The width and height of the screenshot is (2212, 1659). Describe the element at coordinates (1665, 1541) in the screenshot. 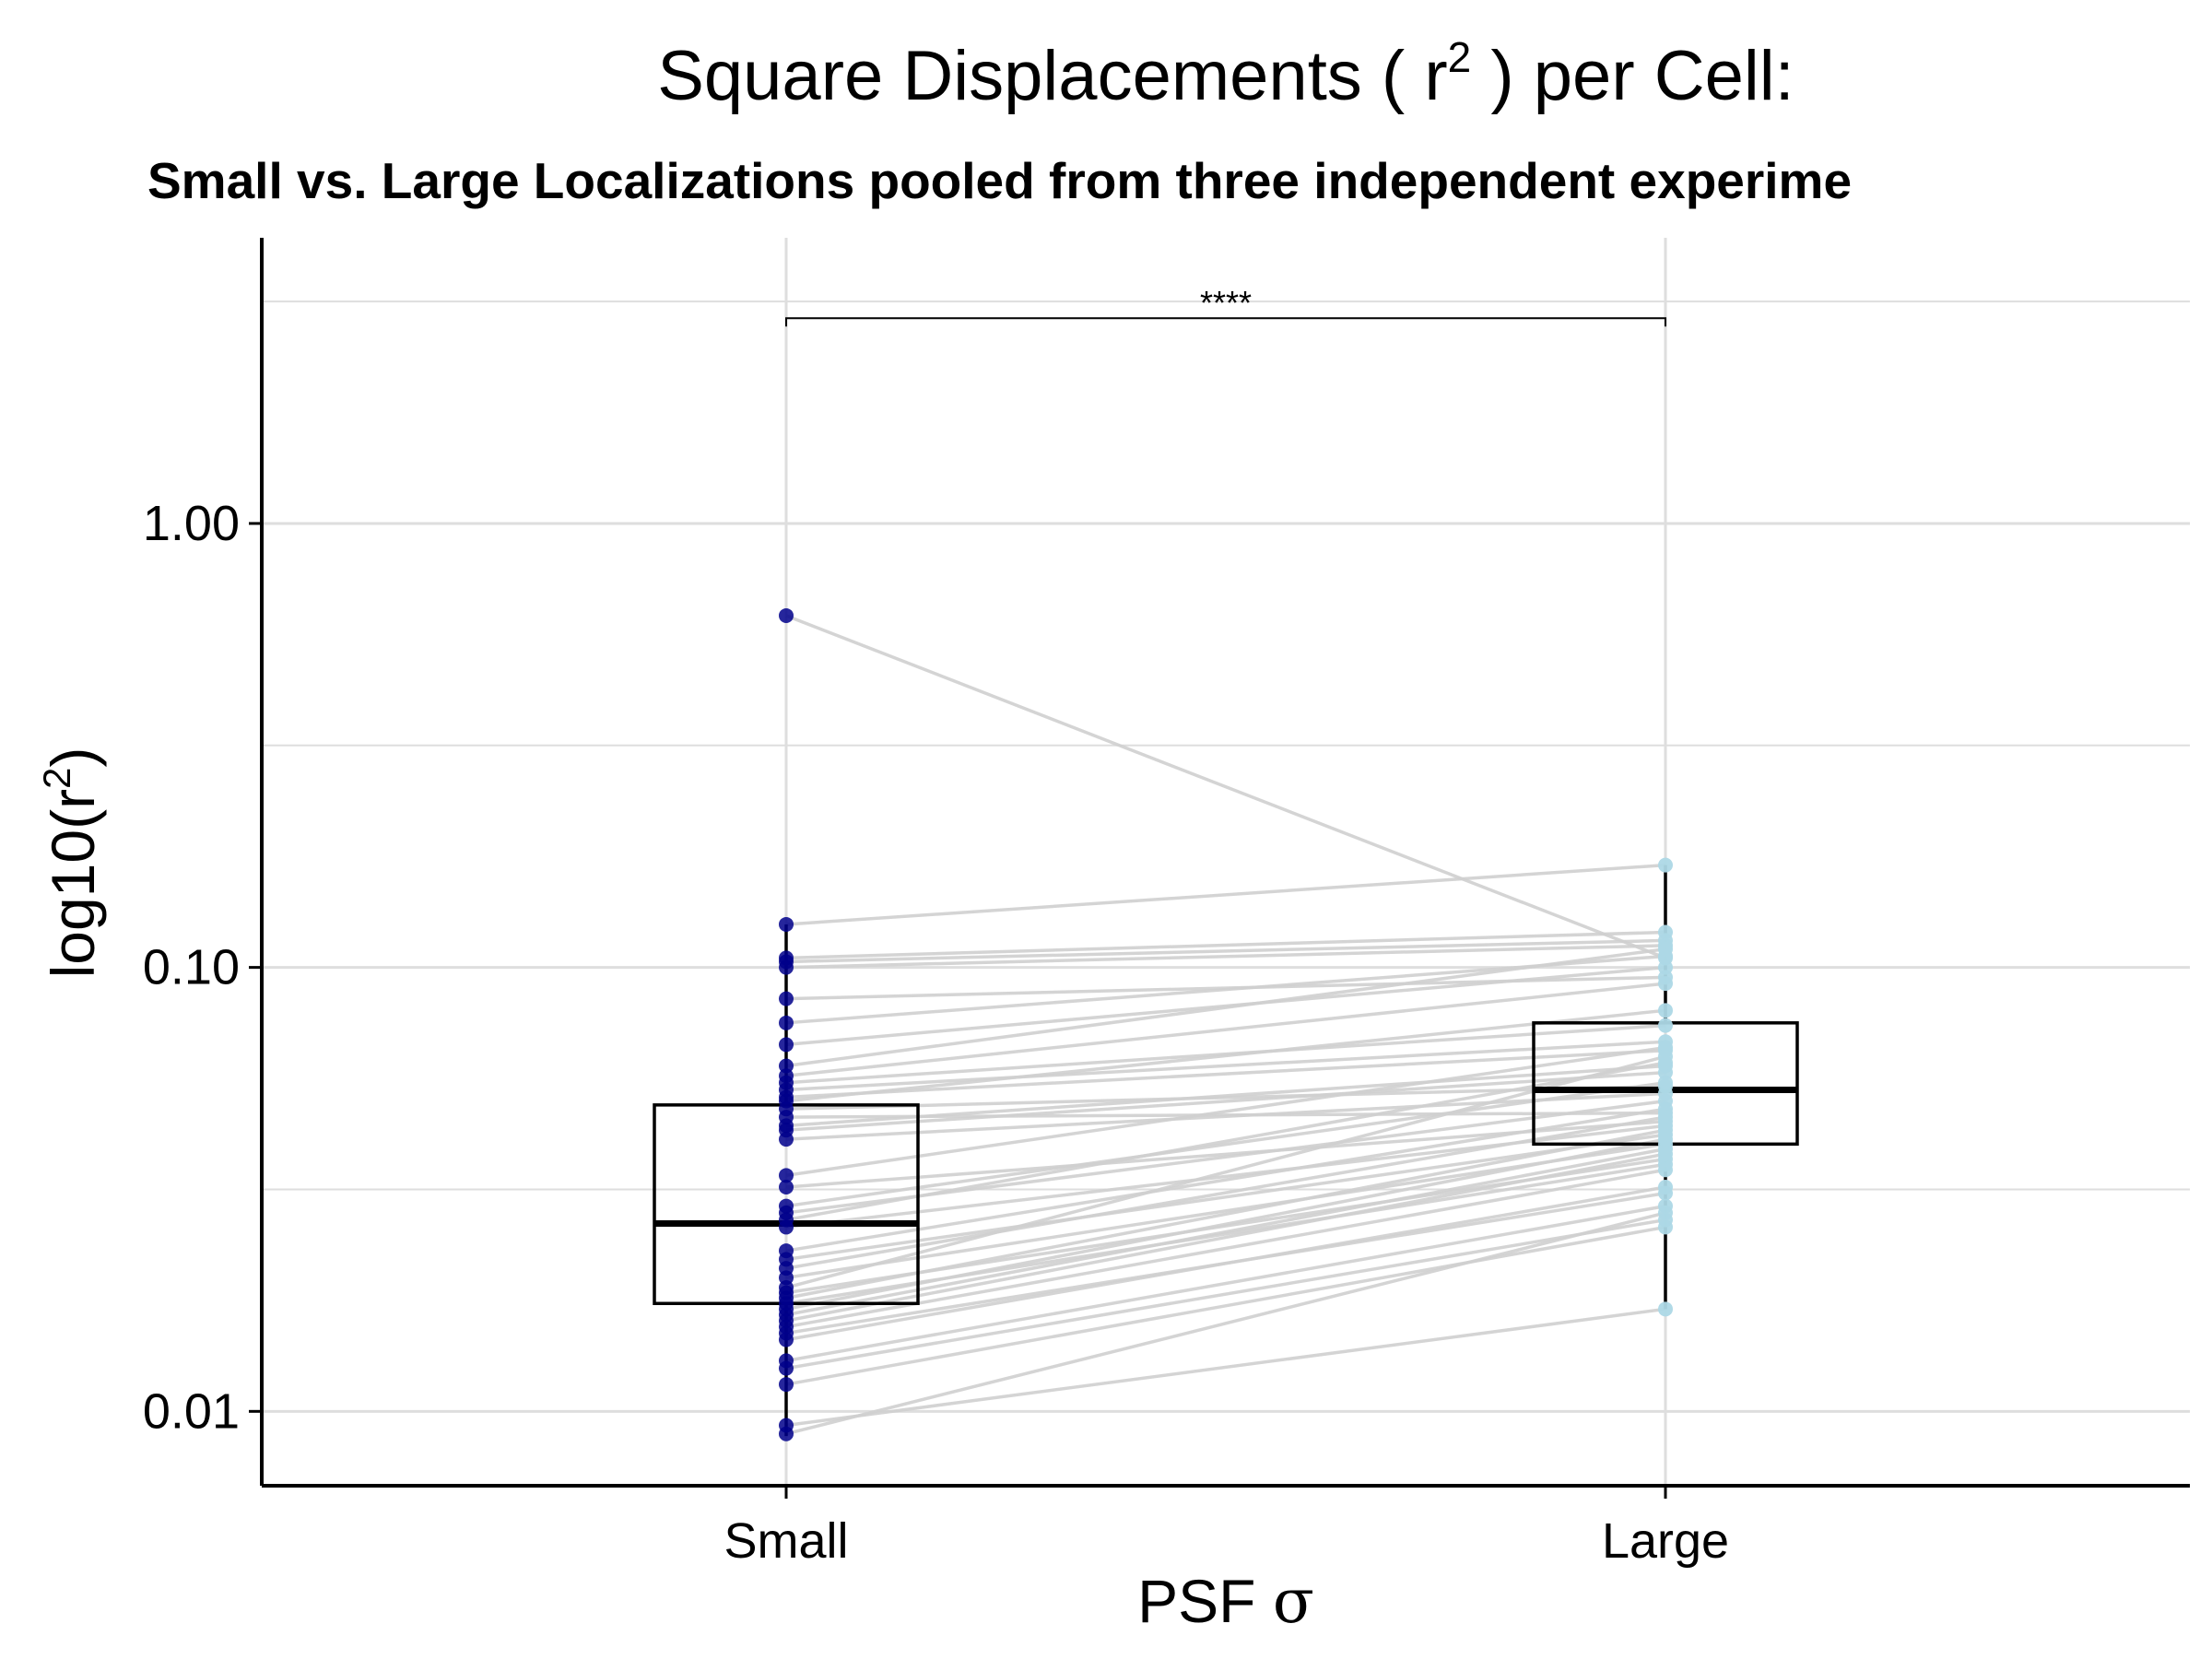

I see `x-tick-label: Large` at that location.